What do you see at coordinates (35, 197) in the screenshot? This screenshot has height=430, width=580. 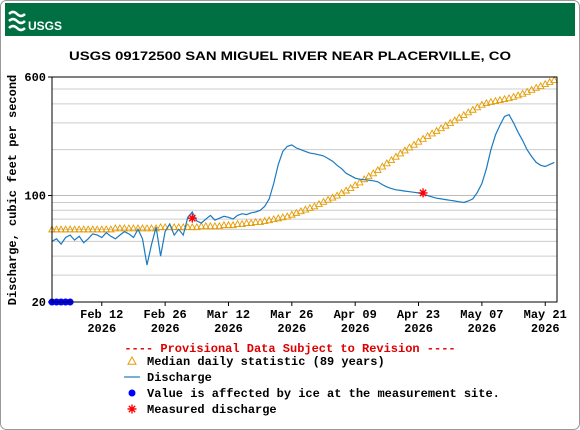 I see `y-tick-label: 100` at bounding box center [35, 197].